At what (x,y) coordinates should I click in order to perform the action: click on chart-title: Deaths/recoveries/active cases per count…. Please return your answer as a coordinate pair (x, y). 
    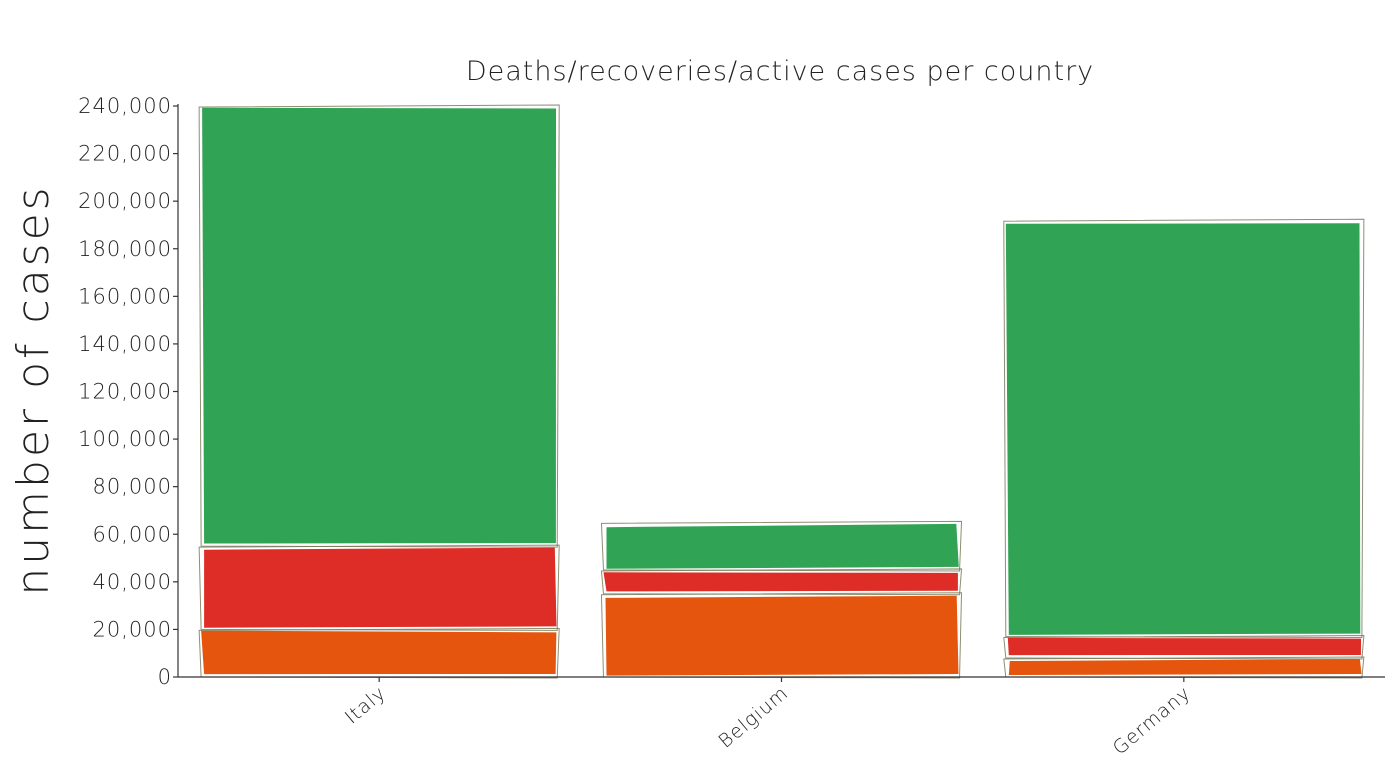
    Looking at the image, I should click on (780, 71).